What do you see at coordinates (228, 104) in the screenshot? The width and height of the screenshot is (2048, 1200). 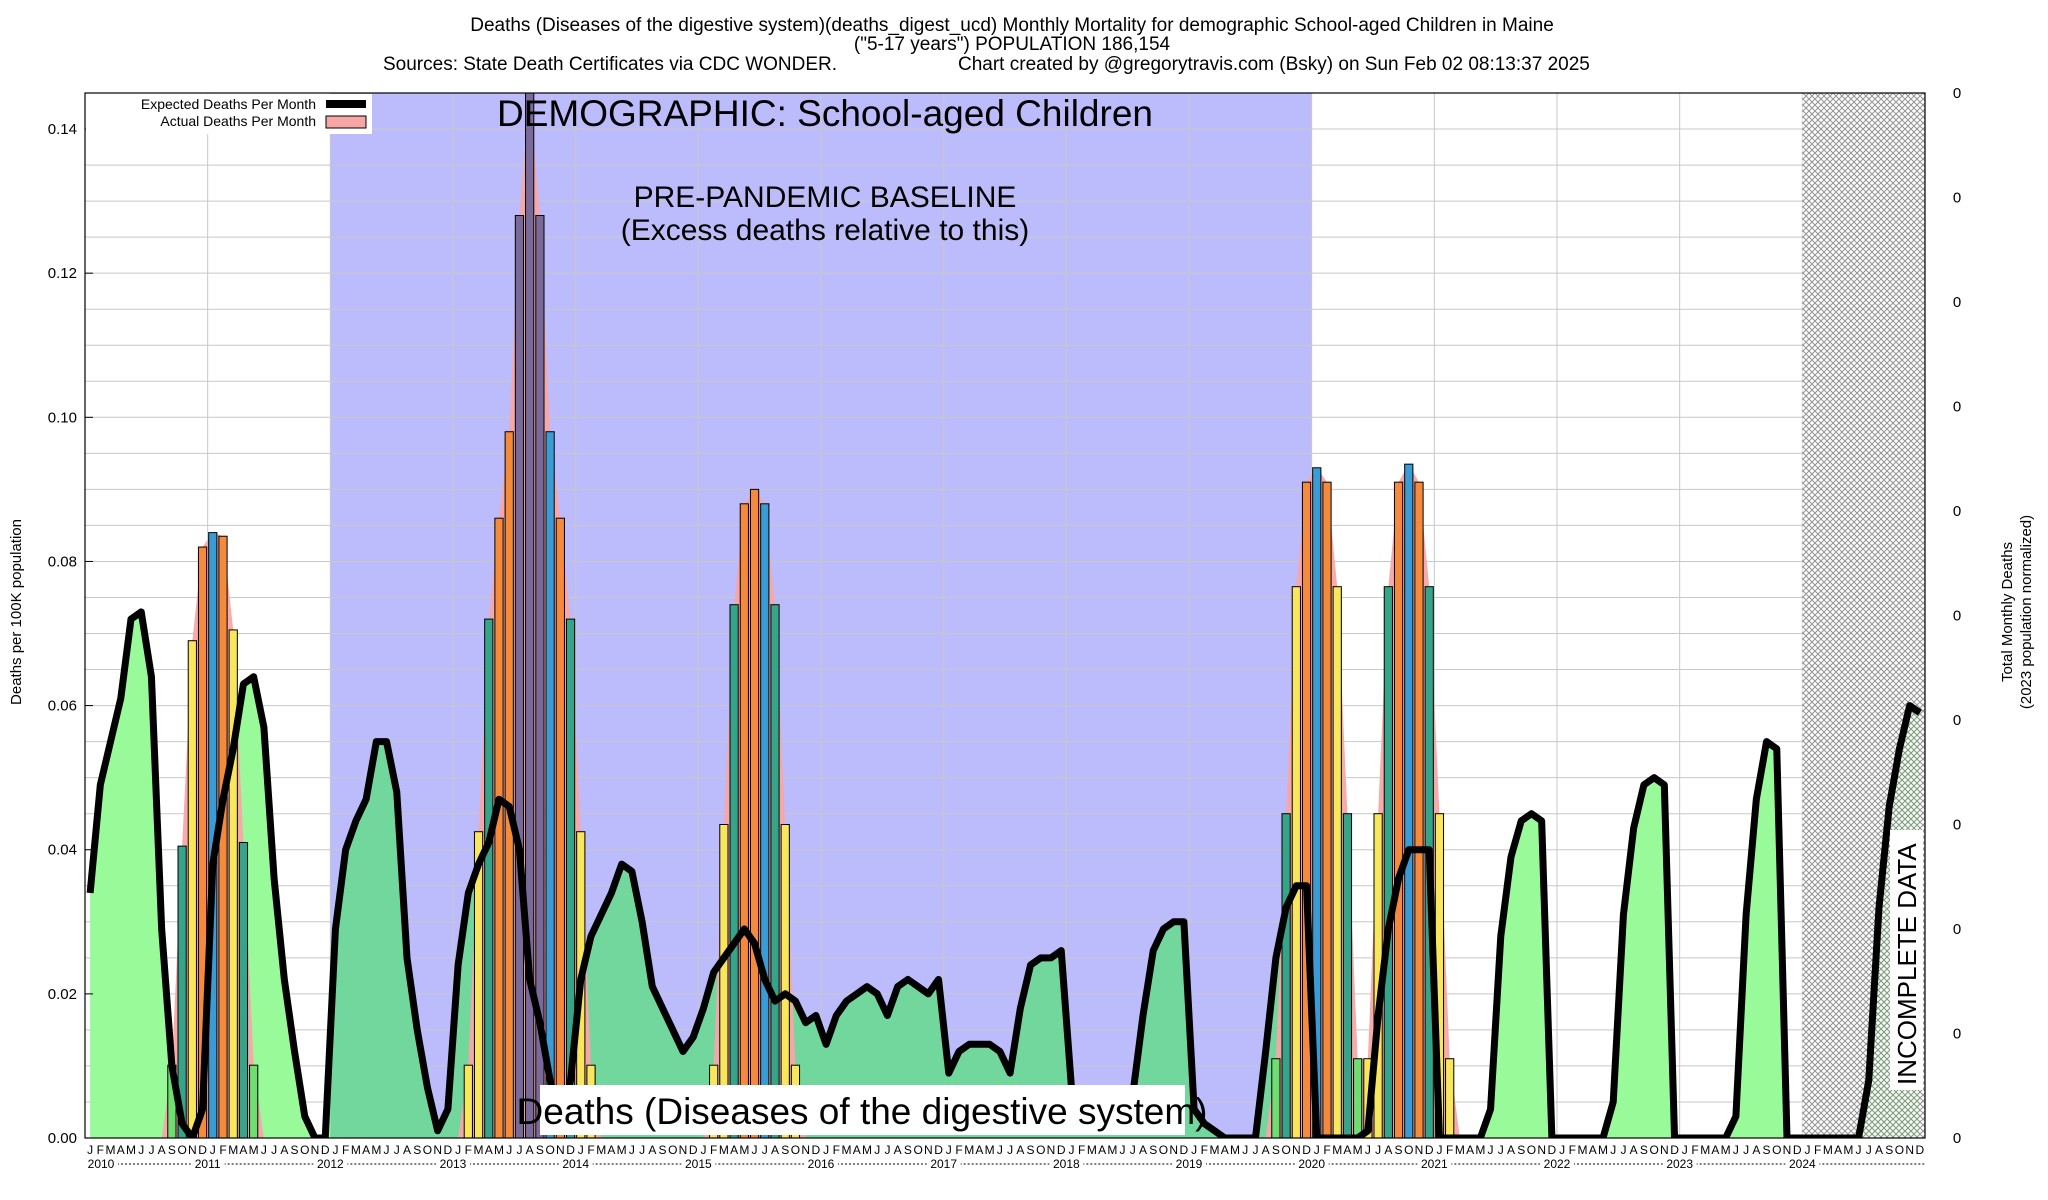 I see `legend-label-expected: Expected Deaths Per Month` at bounding box center [228, 104].